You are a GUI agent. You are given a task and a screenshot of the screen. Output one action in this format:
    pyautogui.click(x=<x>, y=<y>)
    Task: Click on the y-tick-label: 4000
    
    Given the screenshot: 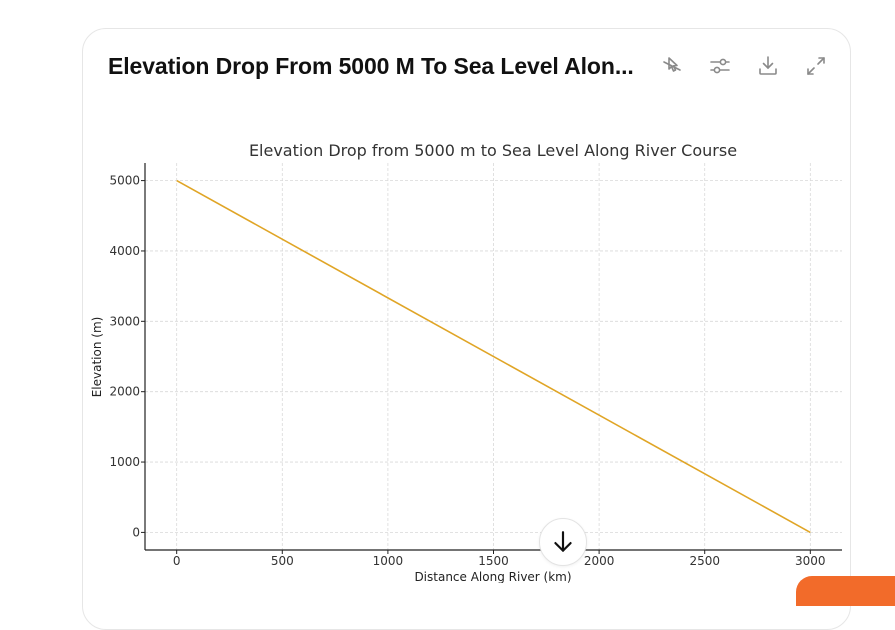 What is the action you would take?
    pyautogui.click(x=124, y=251)
    